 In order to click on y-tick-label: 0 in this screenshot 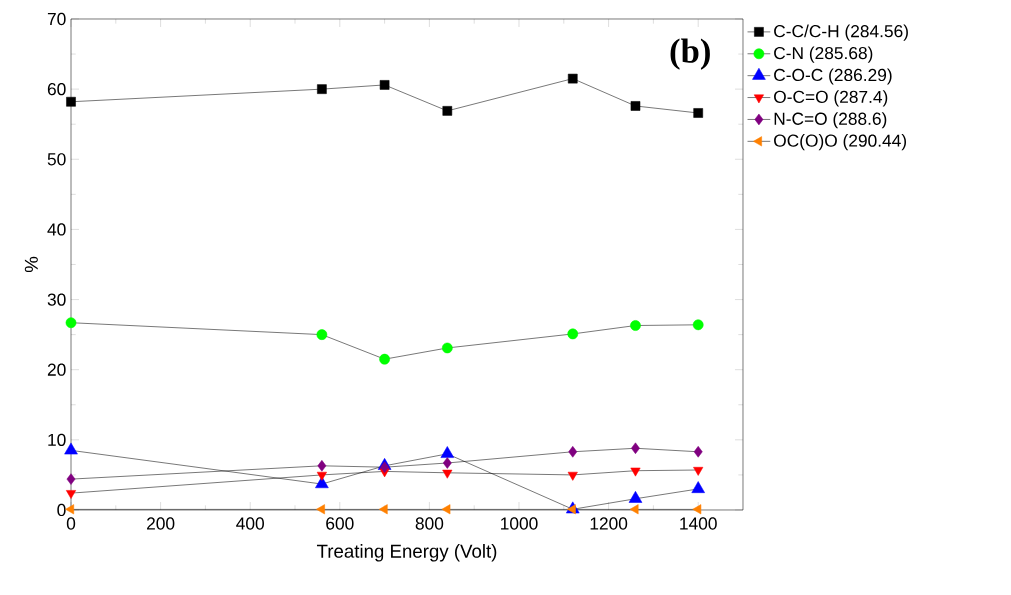, I will do `click(61, 510)`.